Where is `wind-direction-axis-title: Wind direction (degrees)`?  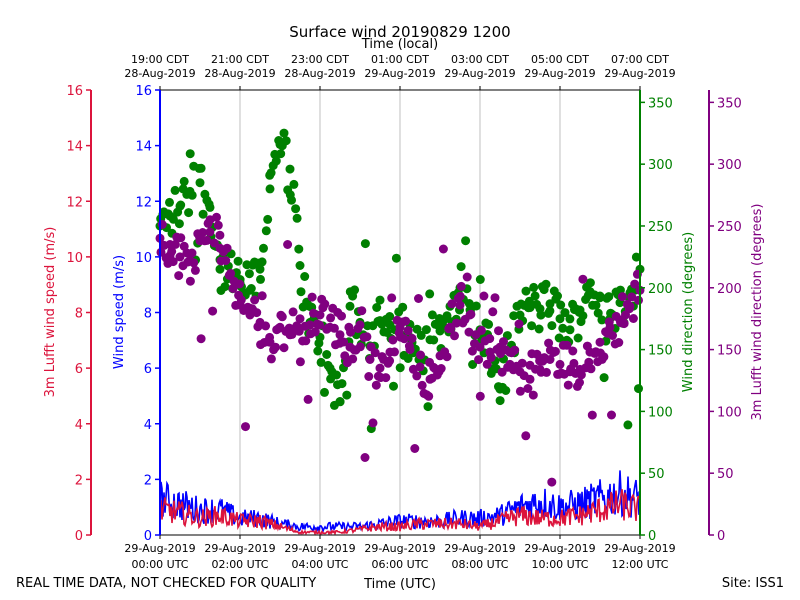 wind-direction-axis-title: Wind direction (degrees) is located at coordinates (688, 312).